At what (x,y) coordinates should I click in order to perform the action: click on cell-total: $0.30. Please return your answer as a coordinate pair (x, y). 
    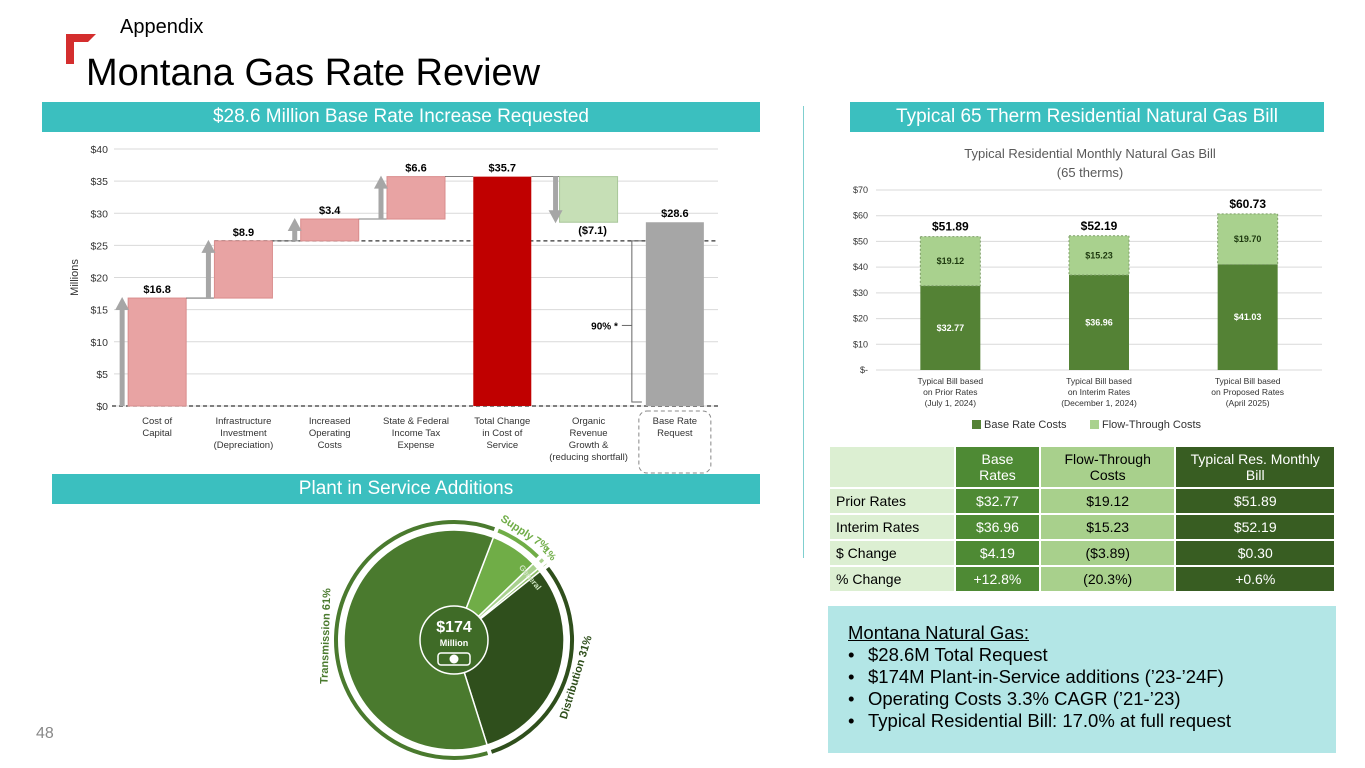
    Looking at the image, I should click on (1255, 553).